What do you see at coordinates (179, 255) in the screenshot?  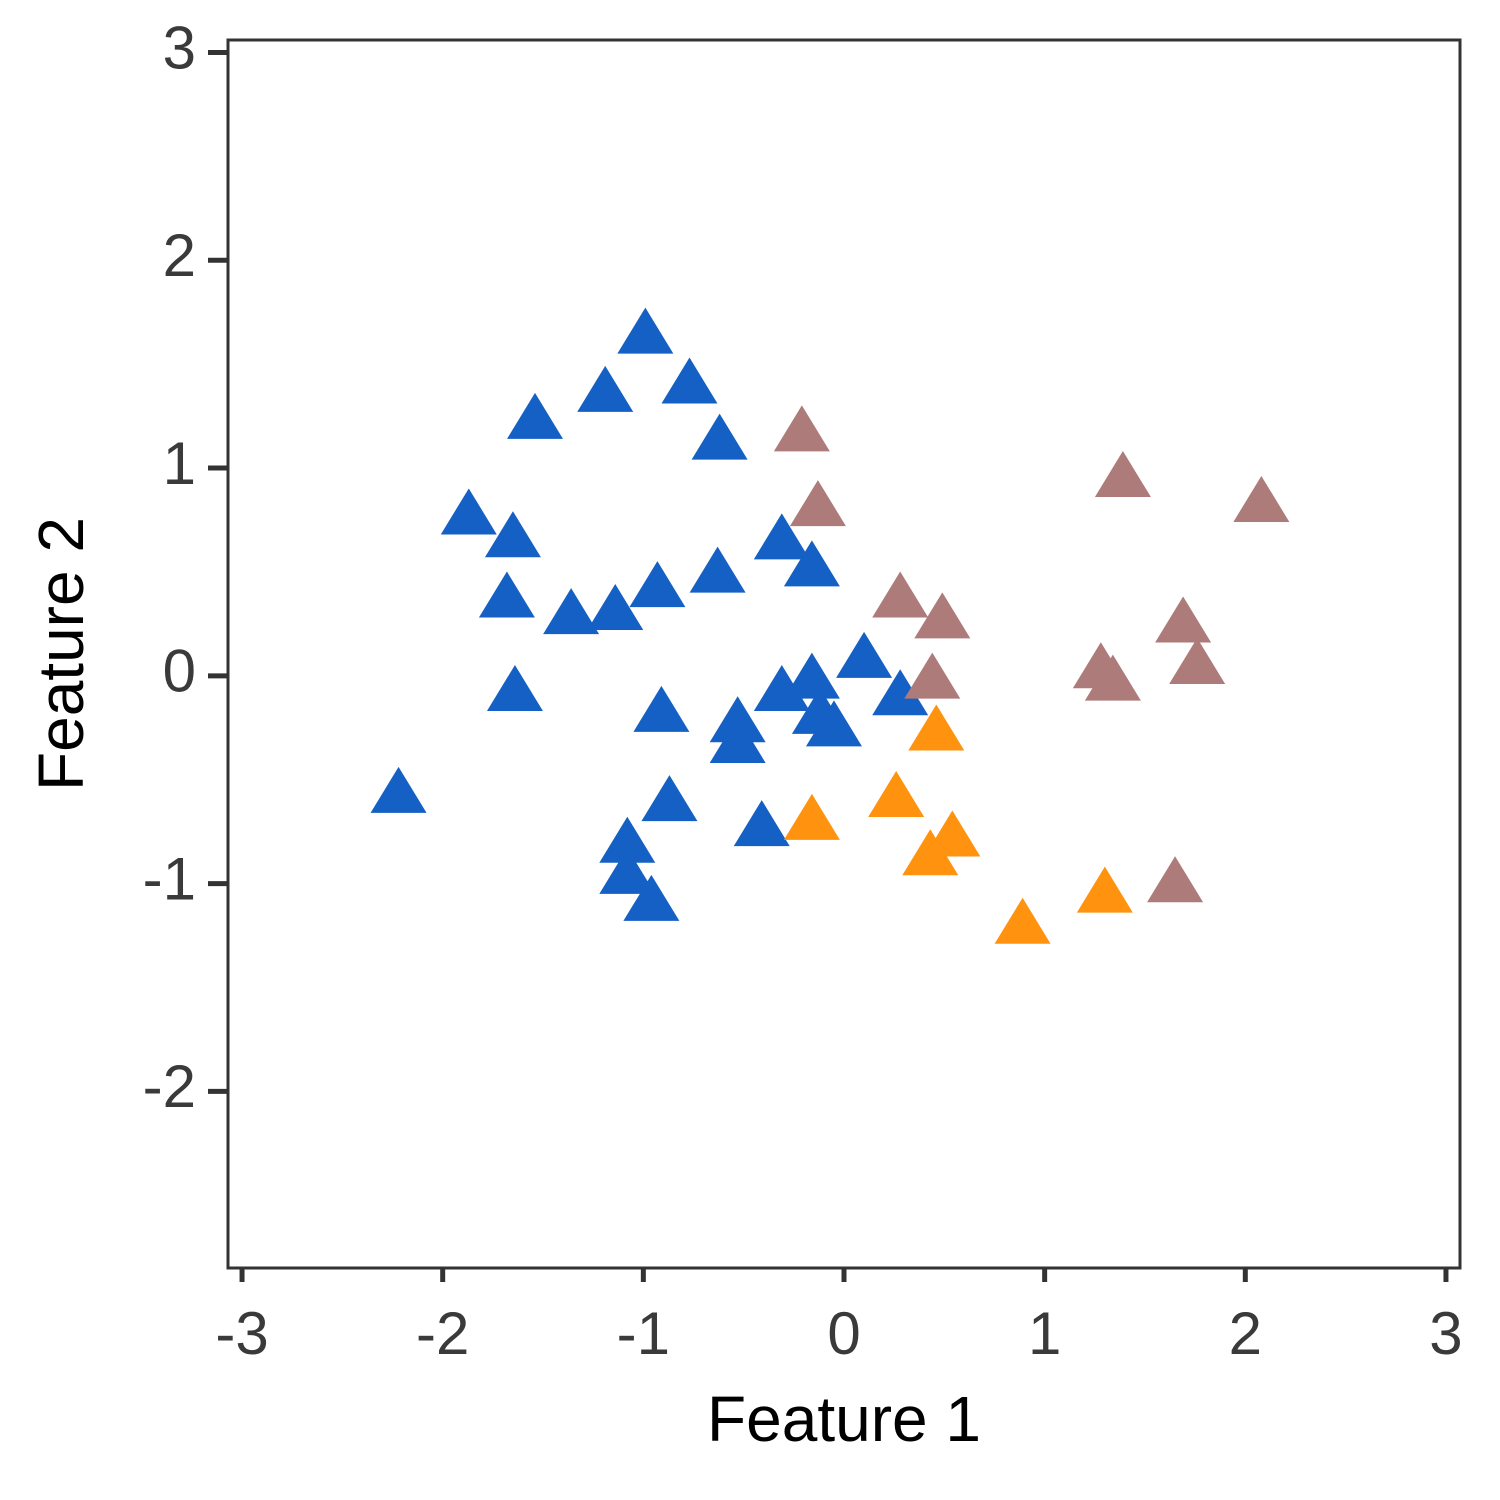 I see `y-tick-label: 2` at bounding box center [179, 255].